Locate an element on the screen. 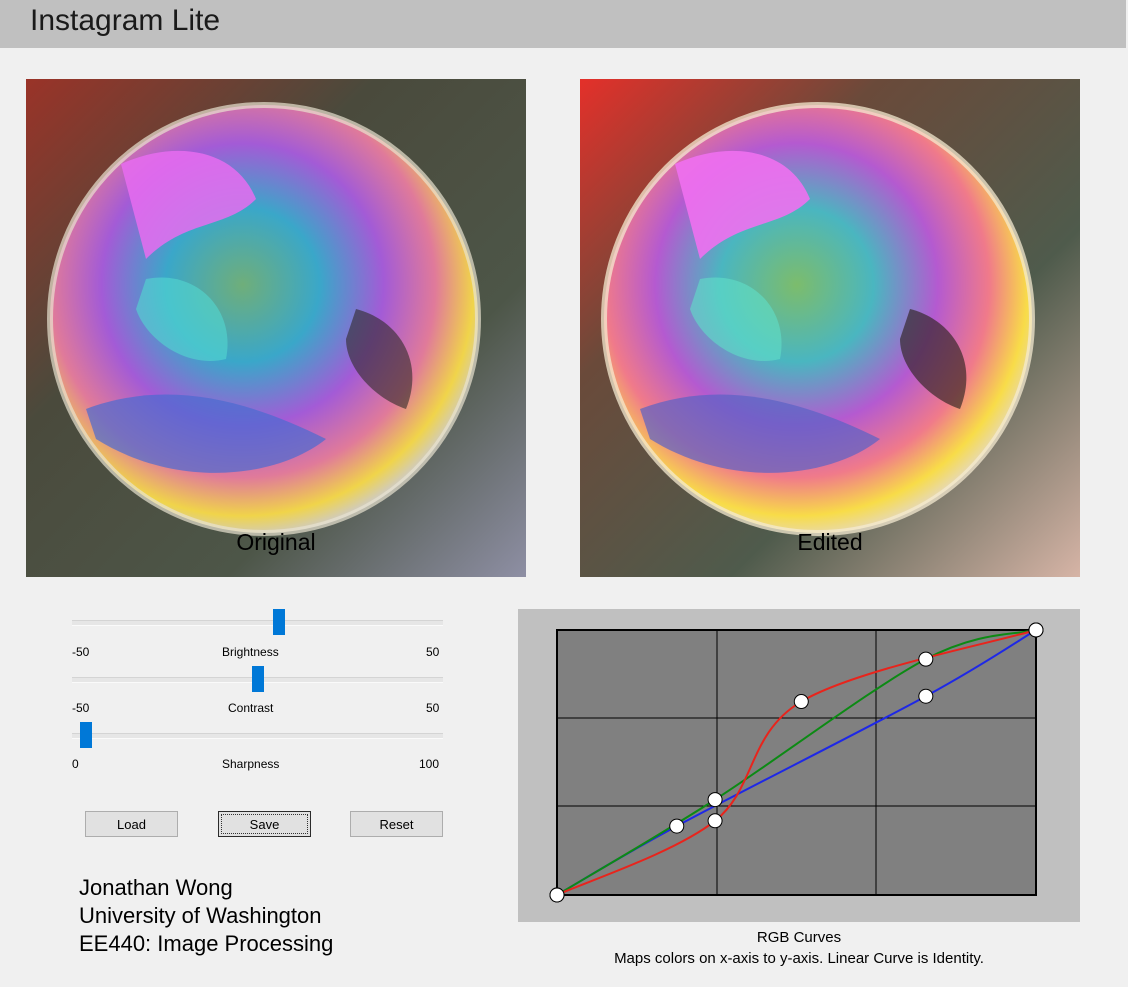 The image size is (1128, 987). load-button: Load is located at coordinates (131, 824).